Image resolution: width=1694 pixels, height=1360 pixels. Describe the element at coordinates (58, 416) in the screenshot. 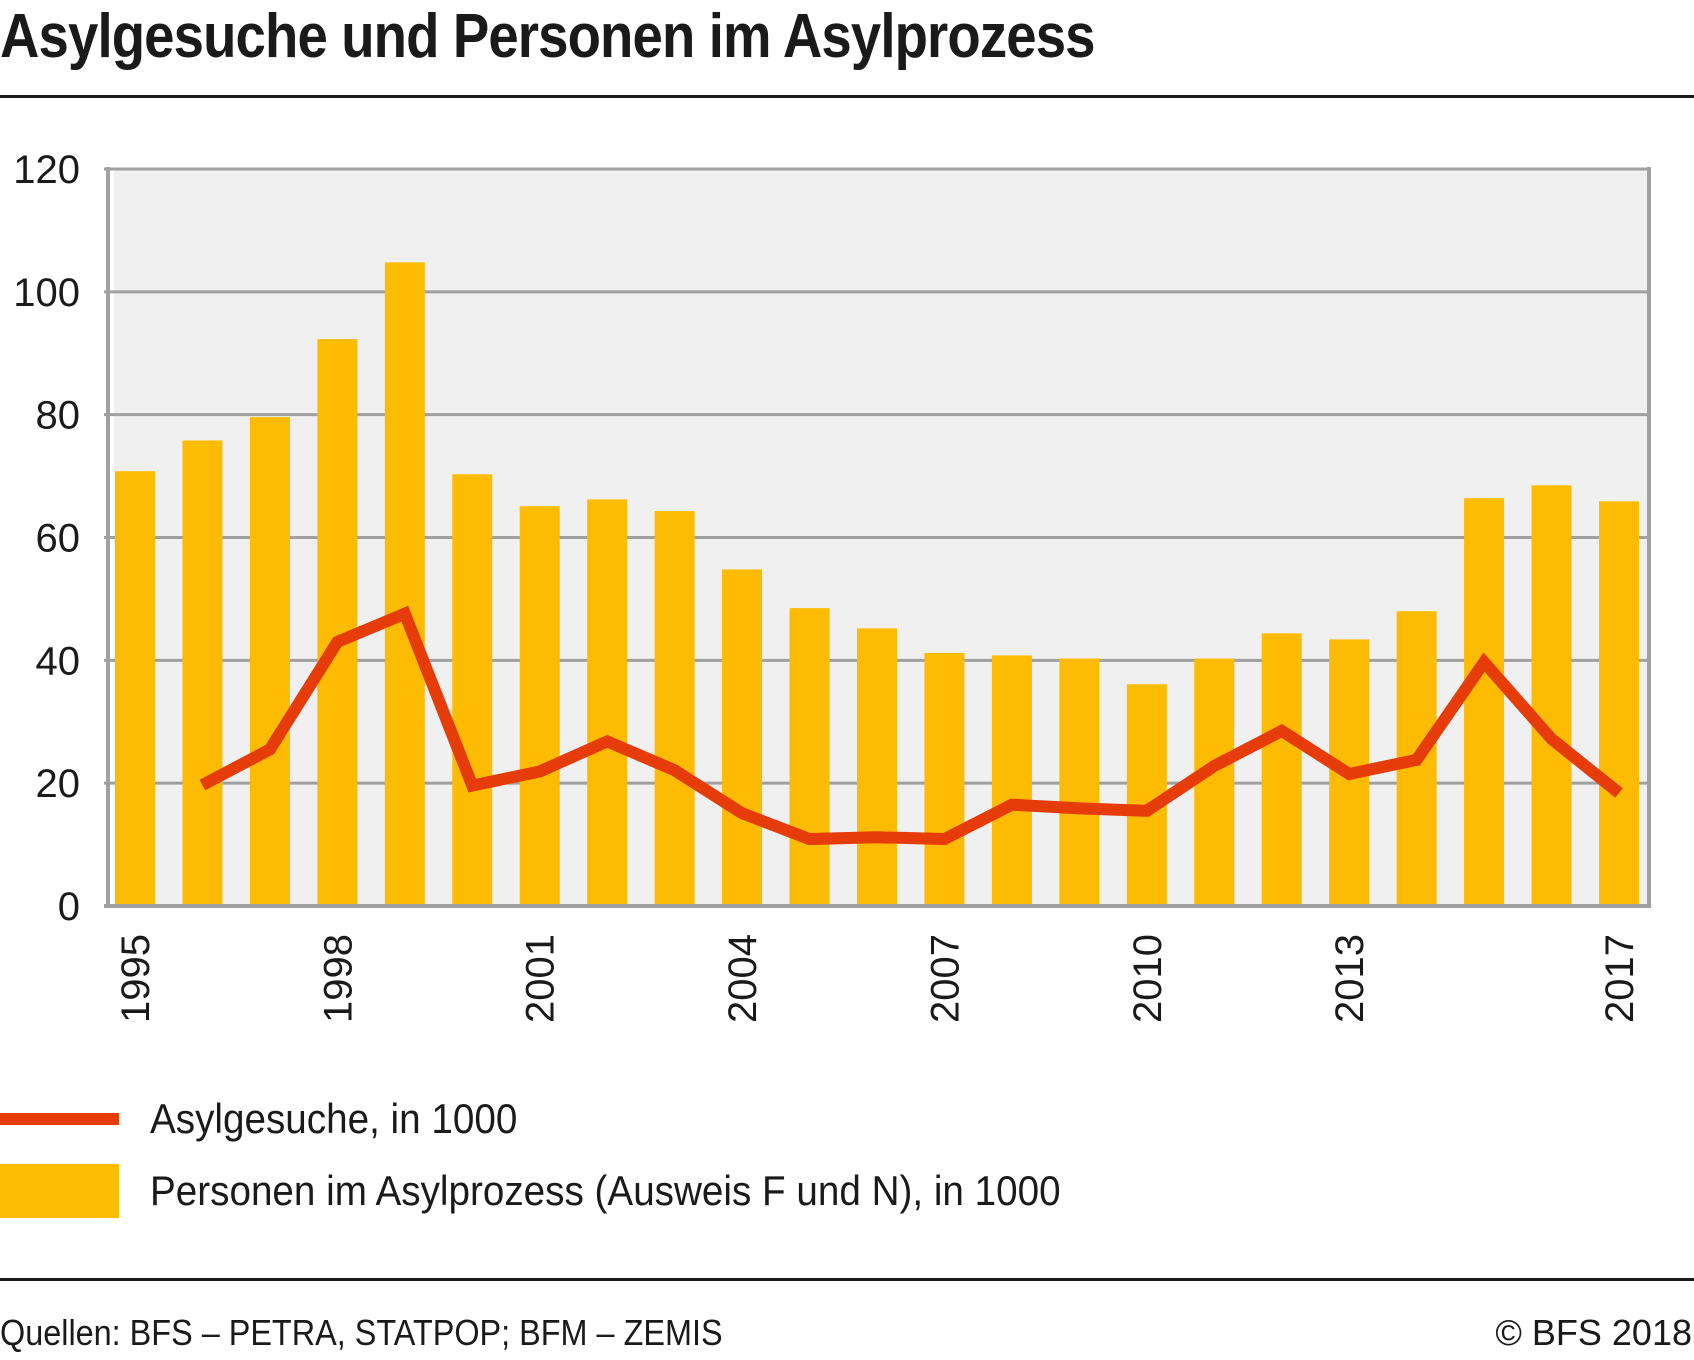

I see `y-tick-label-80: 80` at that location.